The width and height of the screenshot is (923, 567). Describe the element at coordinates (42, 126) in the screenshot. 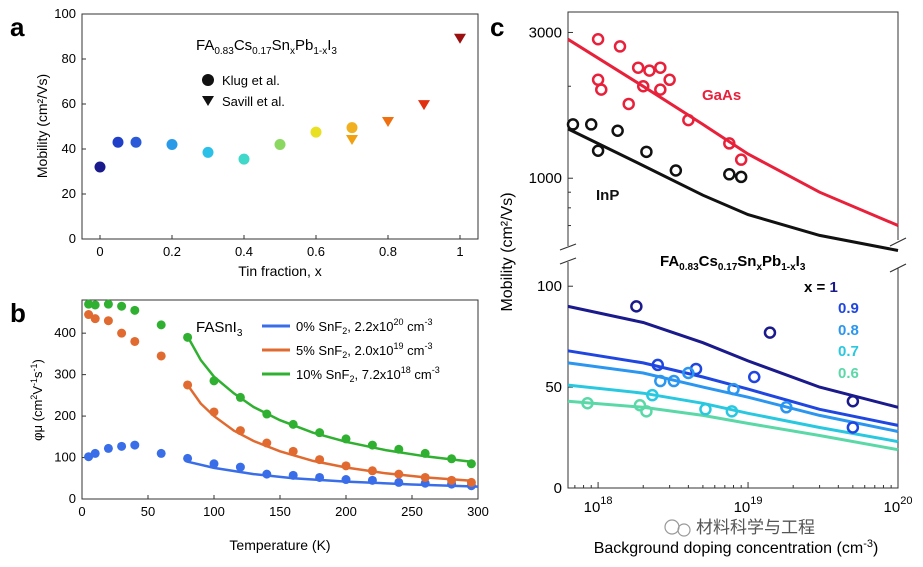

I see `chart-a-ylabel: Mobility (cm²/Vs)` at that location.